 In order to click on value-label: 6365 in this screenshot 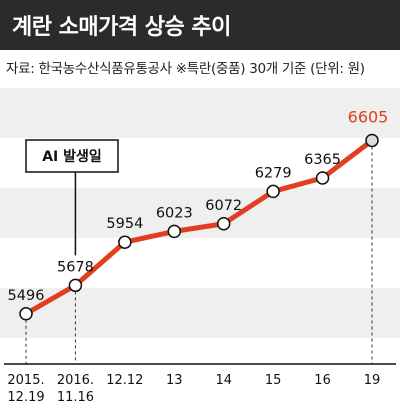, I will do `click(322, 160)`.